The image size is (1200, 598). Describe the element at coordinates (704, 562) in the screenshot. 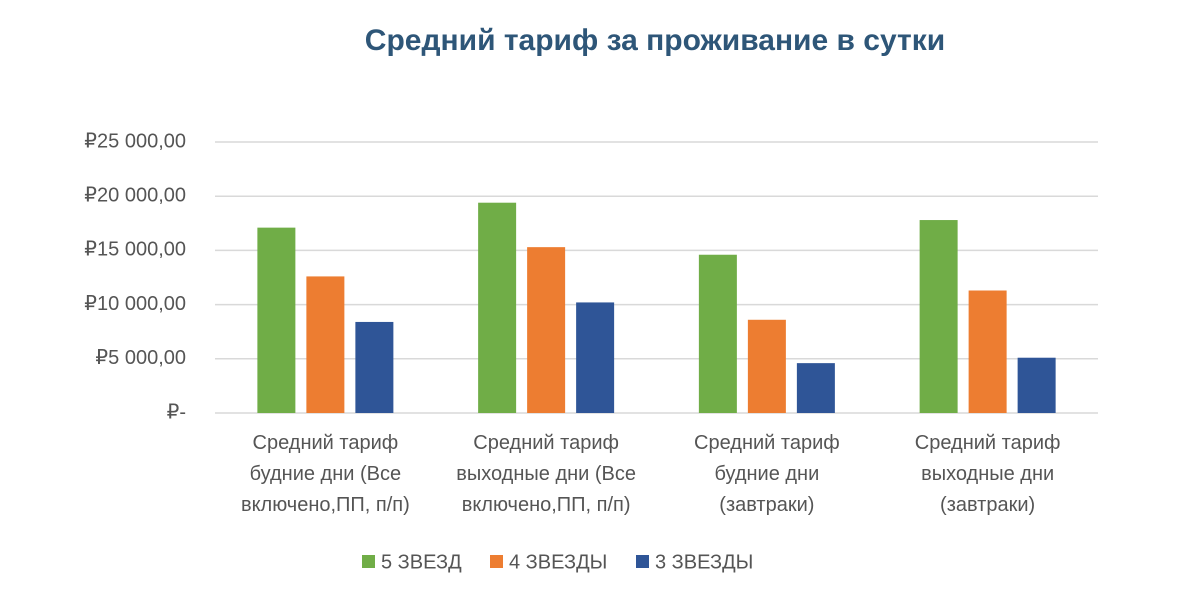

I see `legend-label: 3 ЗВЕЗДЫ` at that location.